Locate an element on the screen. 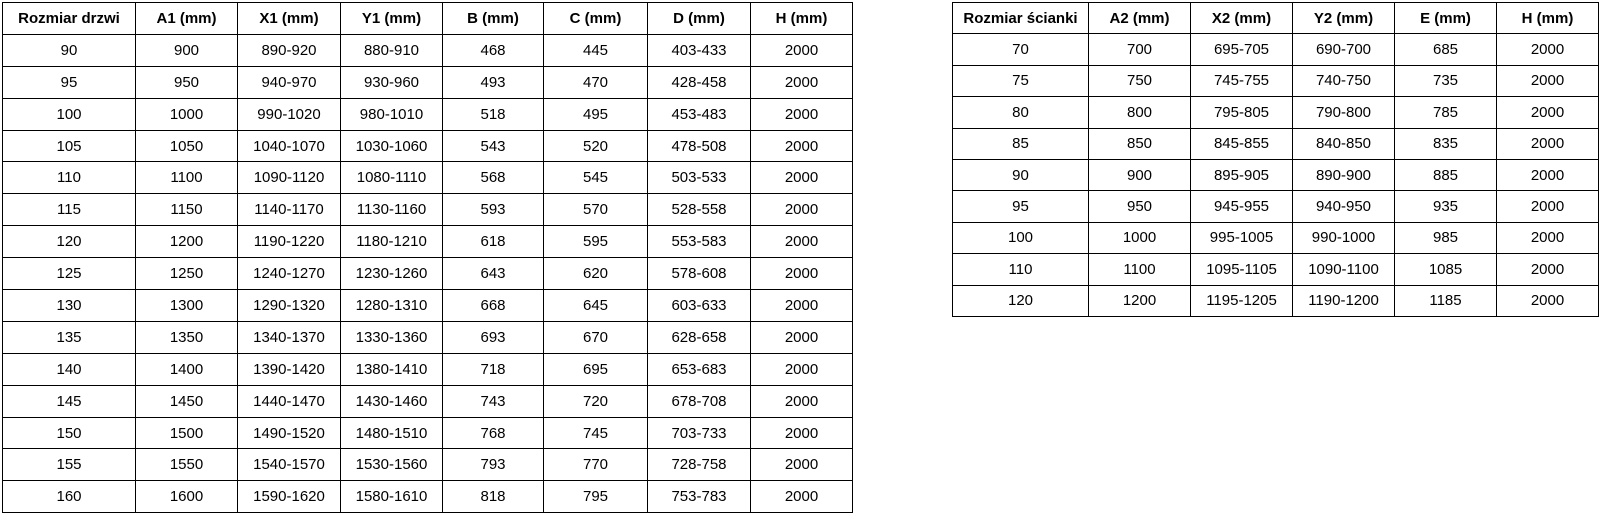 This screenshot has width=1600, height=514. table-cell: 990-1000 is located at coordinates (1343, 238).